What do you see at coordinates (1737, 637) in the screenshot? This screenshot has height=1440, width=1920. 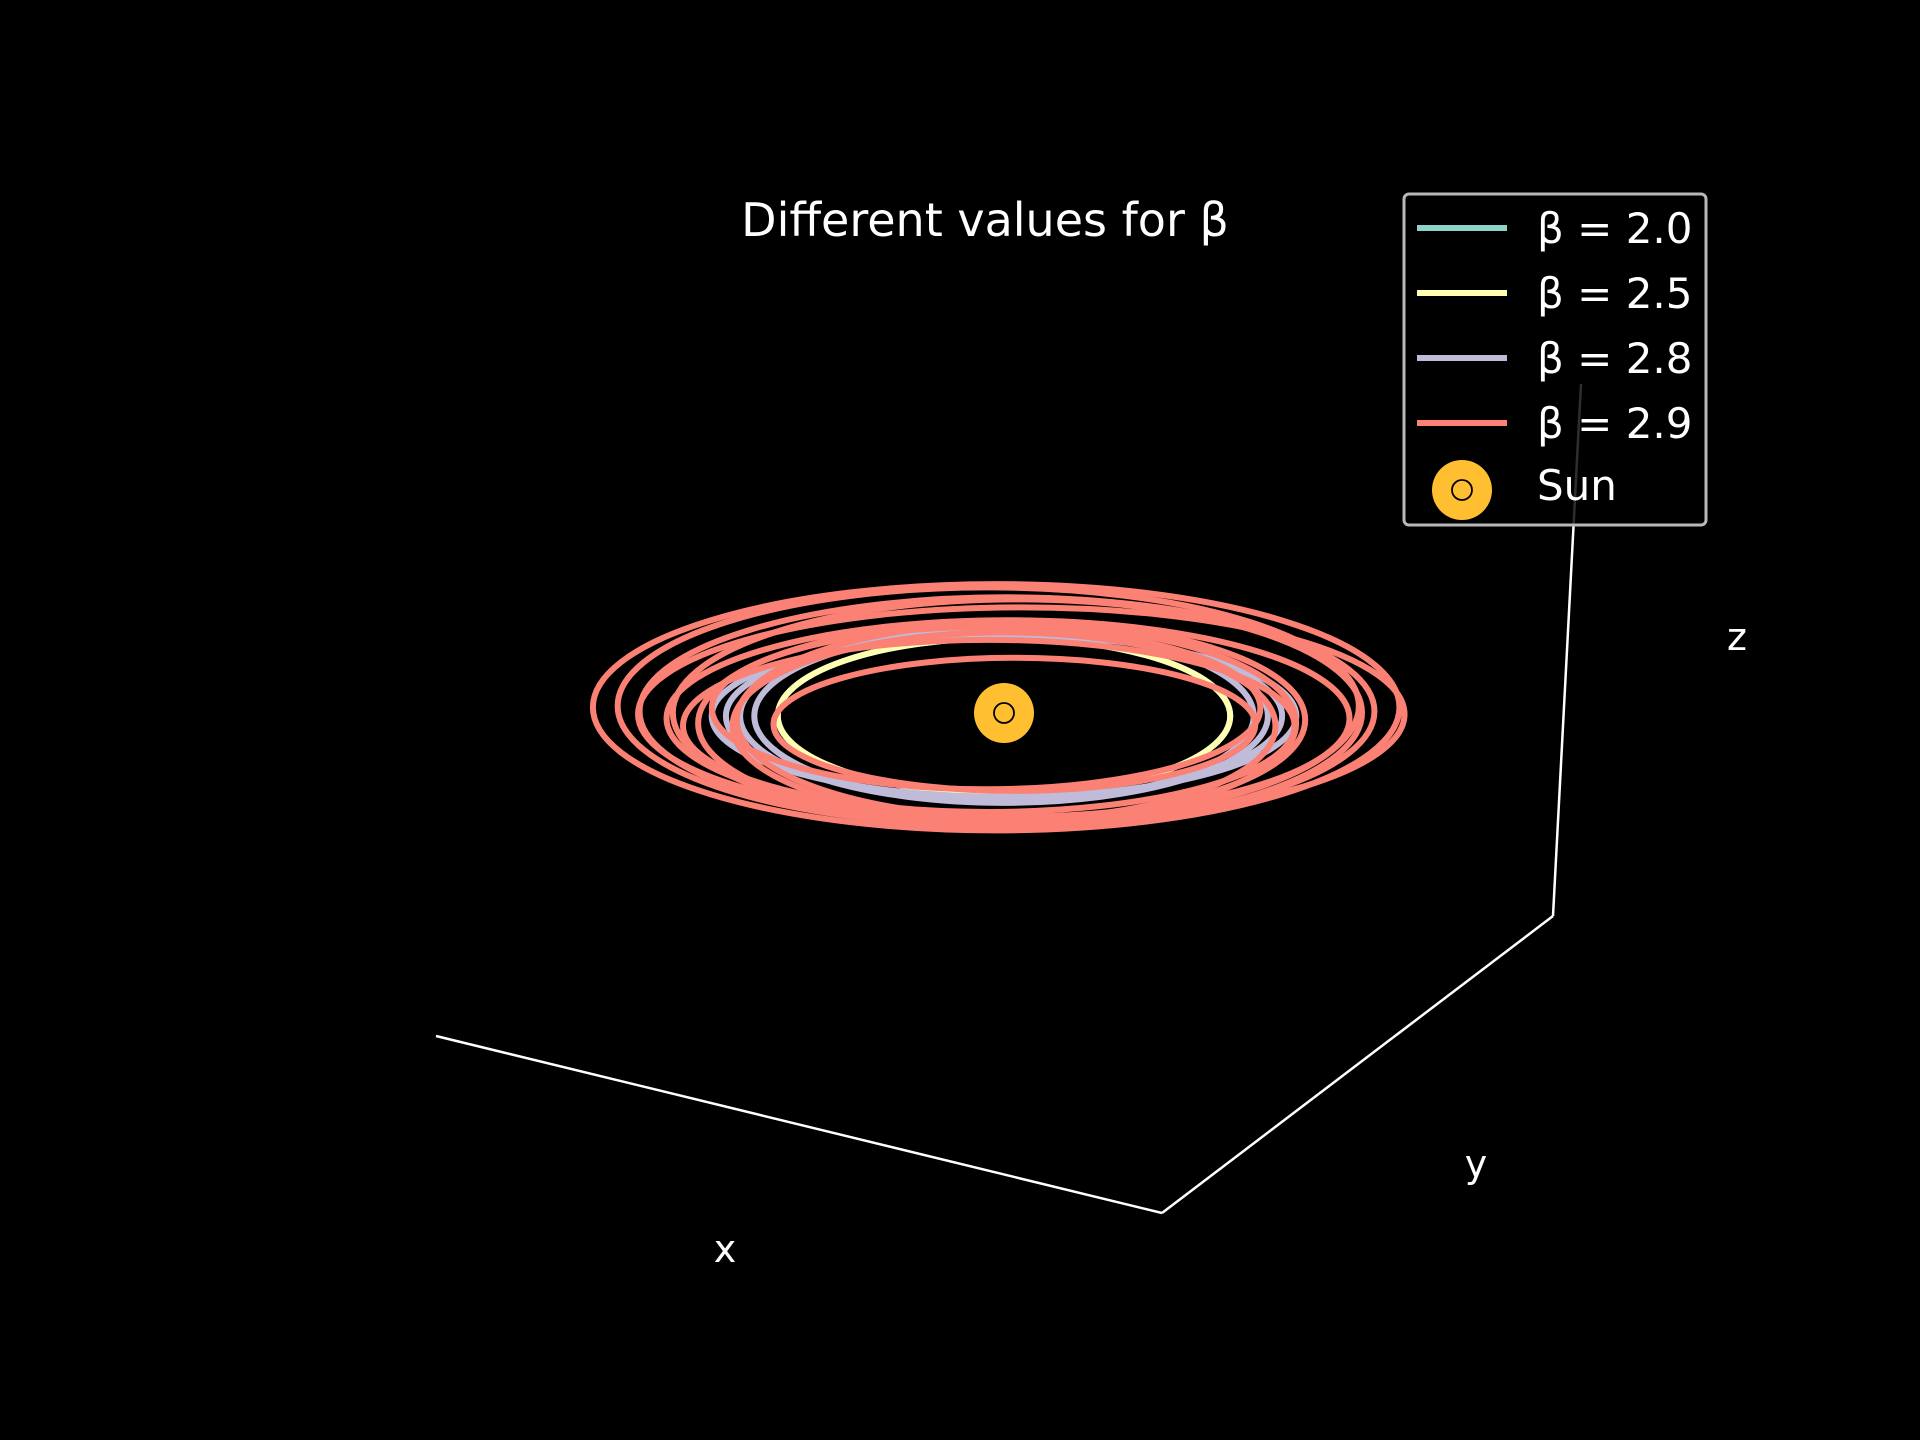 I see `z-axis-label: z` at bounding box center [1737, 637].